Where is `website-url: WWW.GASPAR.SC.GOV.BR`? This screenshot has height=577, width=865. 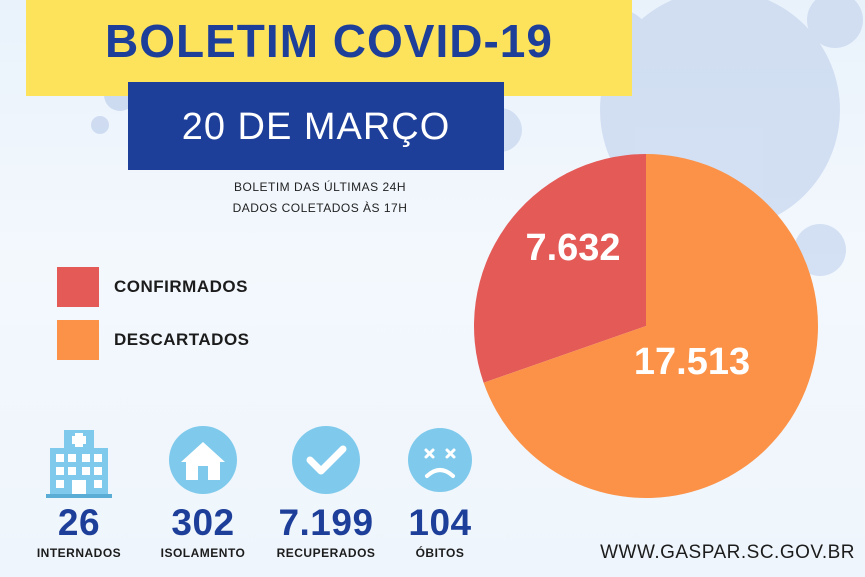
website-url: WWW.GASPAR.SC.GOV.BR is located at coordinates (727, 552).